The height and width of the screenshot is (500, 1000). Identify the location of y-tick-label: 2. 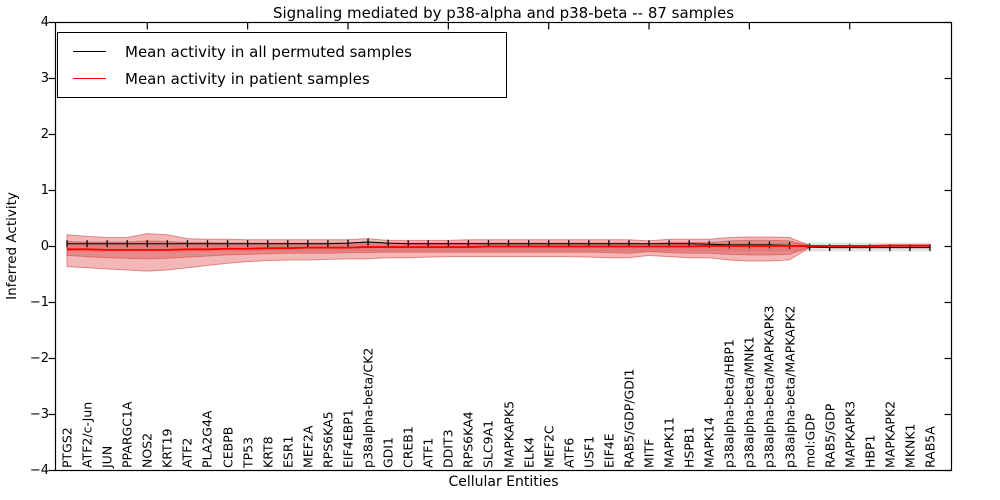
(44, 134).